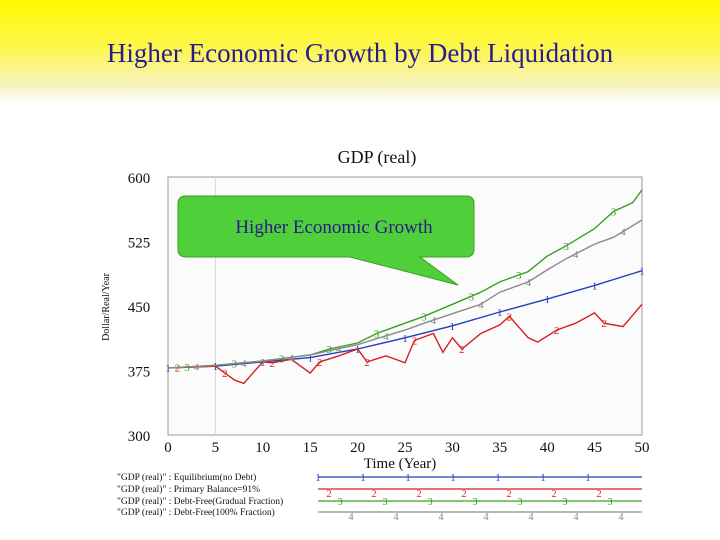  Describe the element at coordinates (357, 448) in the screenshot. I see `x-tick-label: 20` at that location.